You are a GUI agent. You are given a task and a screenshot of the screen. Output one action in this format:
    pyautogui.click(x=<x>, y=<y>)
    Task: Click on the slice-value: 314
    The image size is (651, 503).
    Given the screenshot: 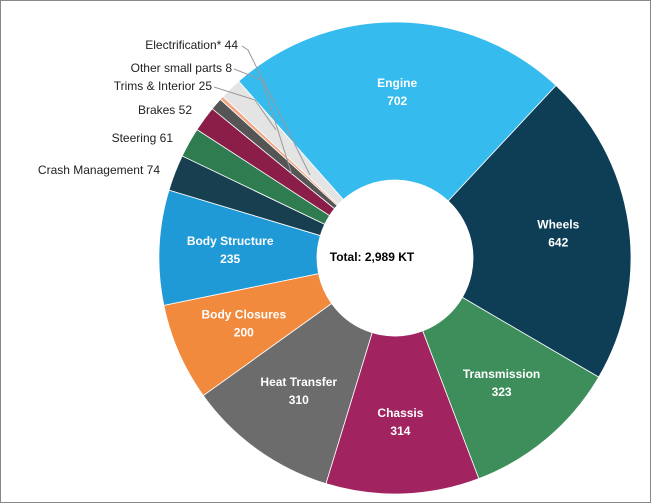 What is the action you would take?
    pyautogui.click(x=400, y=431)
    